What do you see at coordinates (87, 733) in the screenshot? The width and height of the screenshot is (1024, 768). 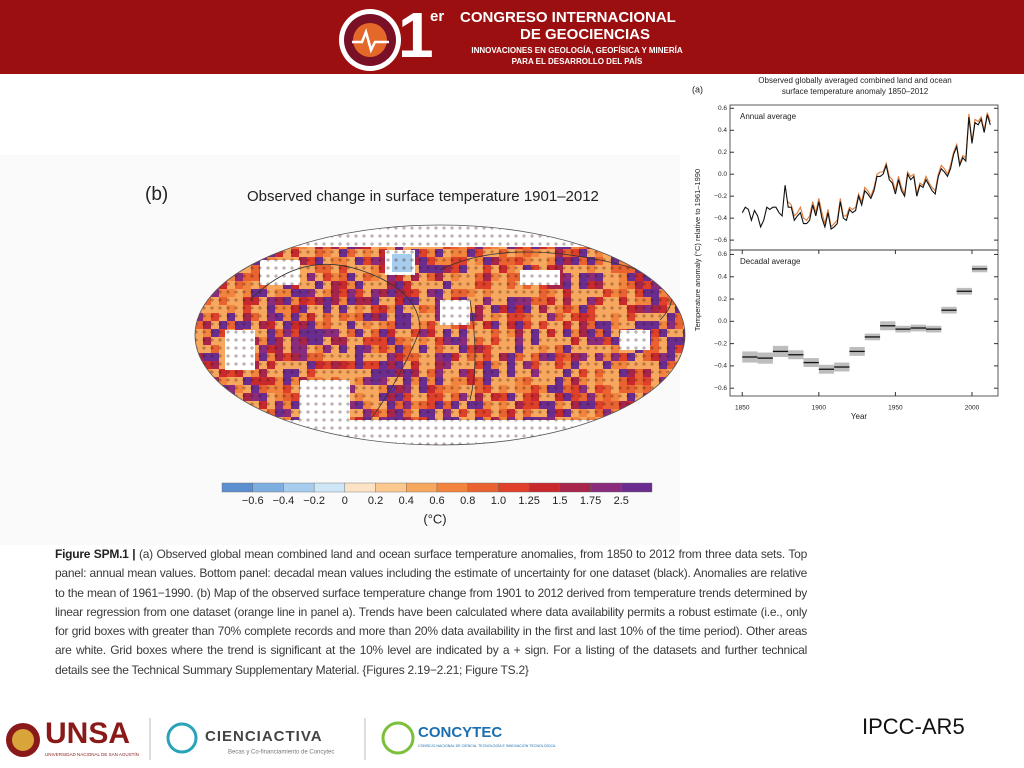 I see `footer-logo-text: UNSA` at bounding box center [87, 733].